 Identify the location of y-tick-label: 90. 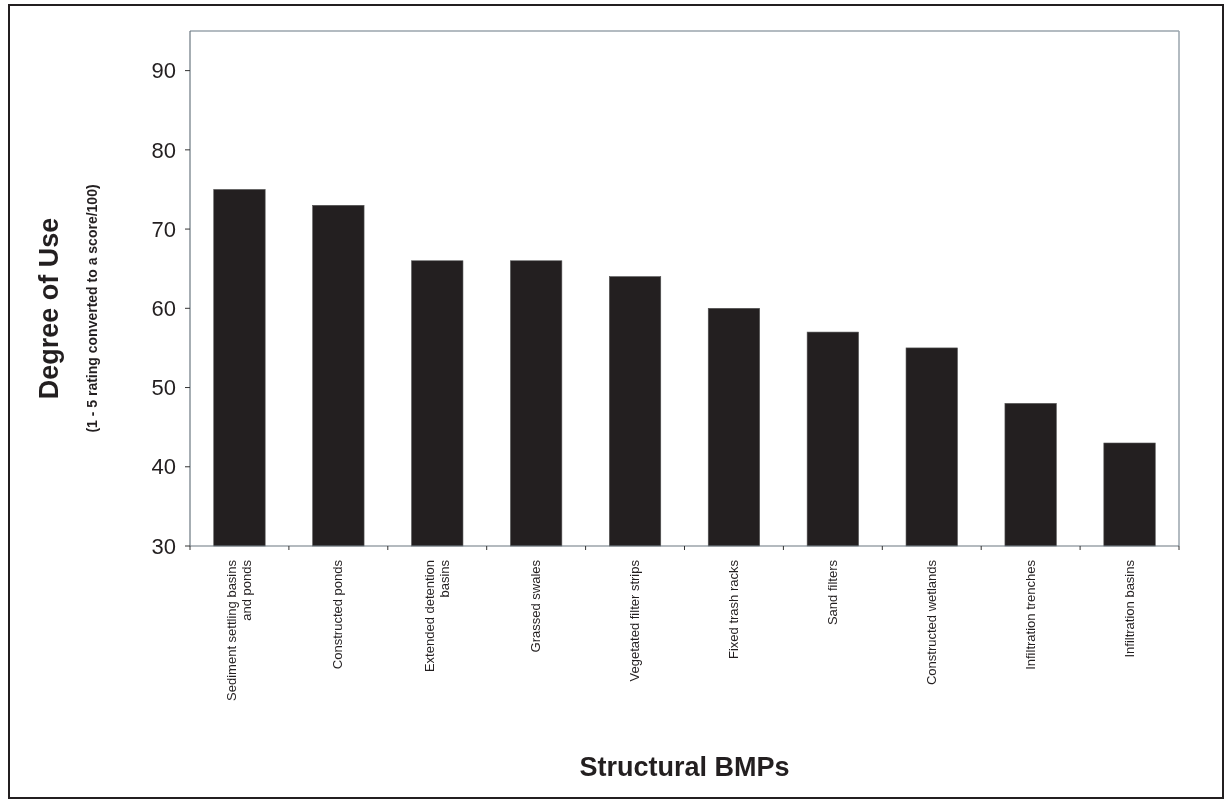
(163, 71).